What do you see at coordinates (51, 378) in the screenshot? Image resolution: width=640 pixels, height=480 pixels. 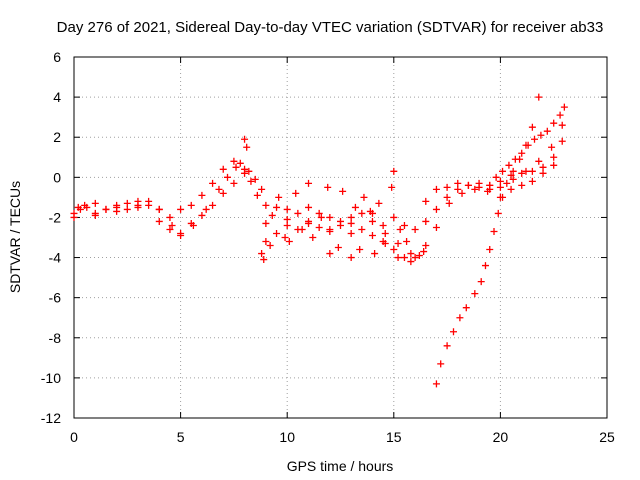 I see `y-tick-label: -10` at bounding box center [51, 378].